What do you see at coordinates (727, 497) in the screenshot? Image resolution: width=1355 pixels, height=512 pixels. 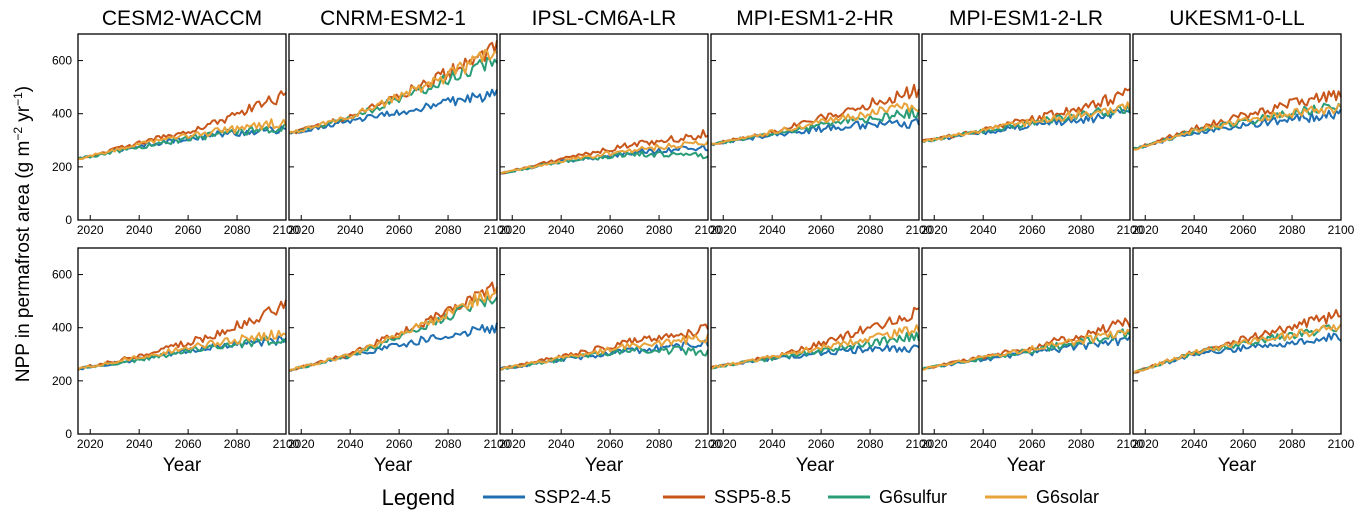 I see `legend-entry-ssp5-8-5: SSP5-8.5` at bounding box center [727, 497].